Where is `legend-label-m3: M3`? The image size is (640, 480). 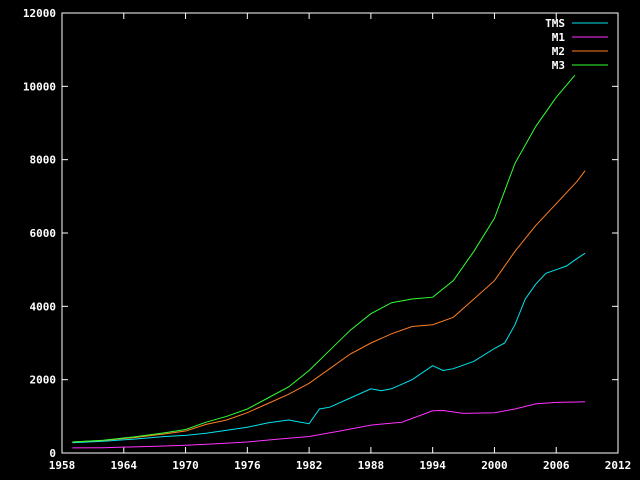 legend-label-m3: M3 is located at coordinates (558, 65).